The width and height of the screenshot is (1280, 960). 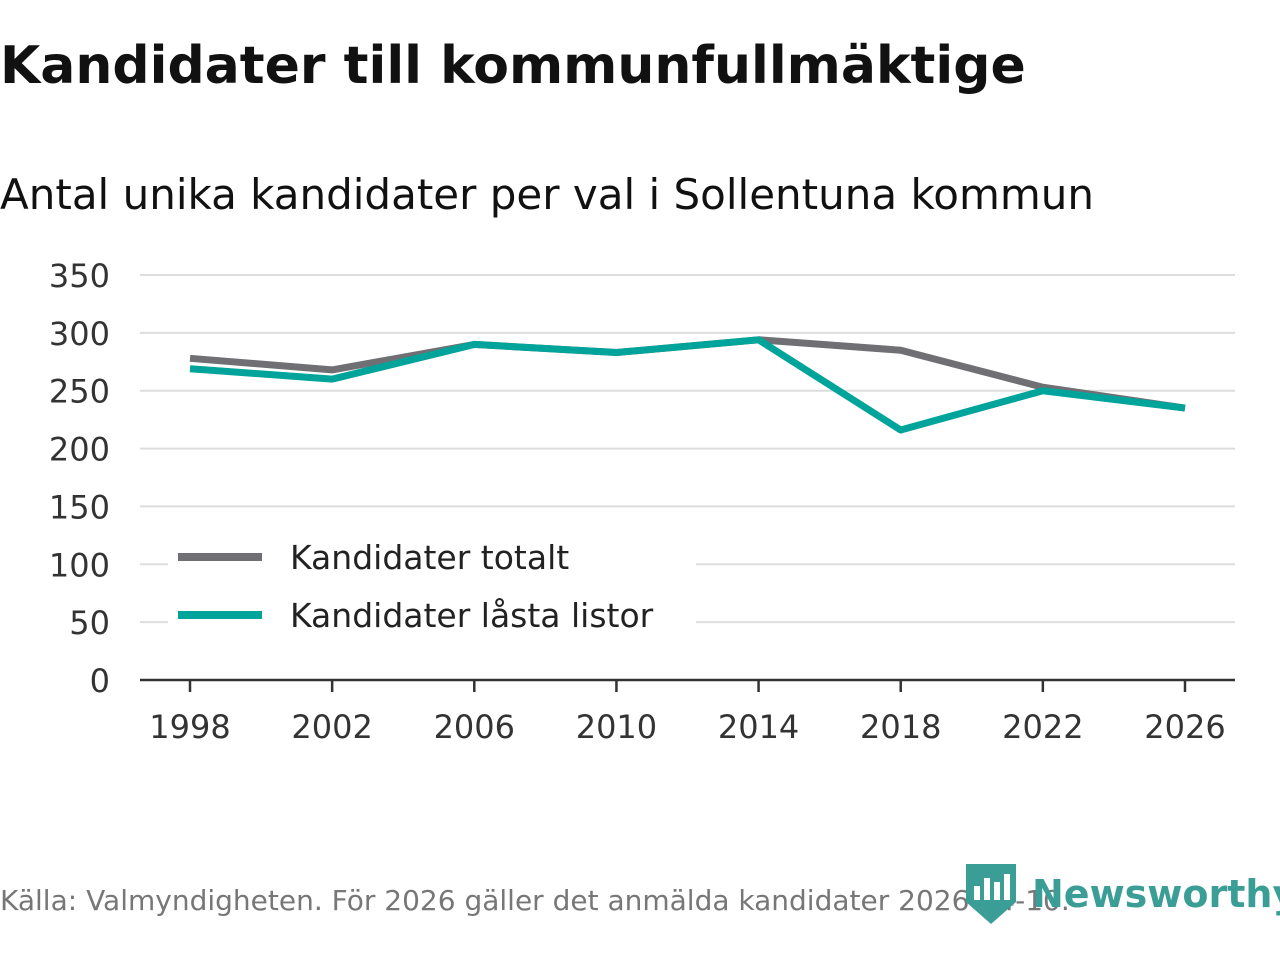 I want to click on y-tick-label: 250, so click(x=79, y=392).